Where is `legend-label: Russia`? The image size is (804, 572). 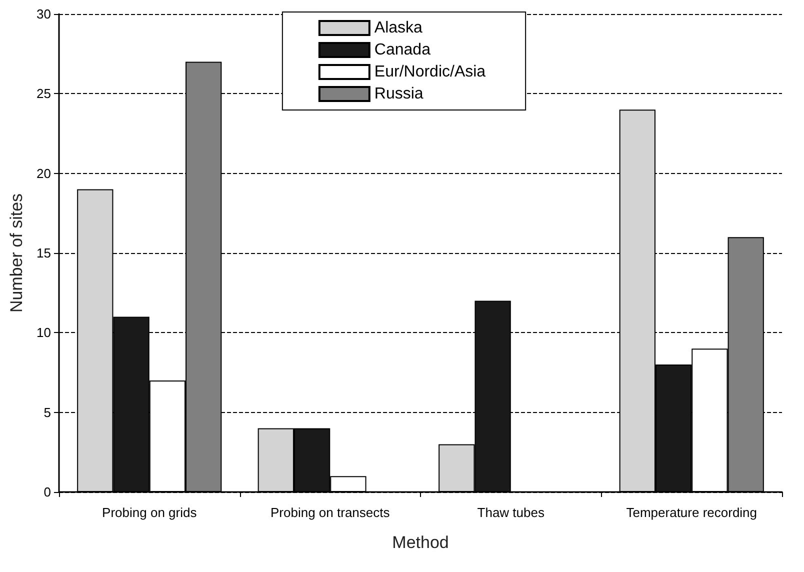 legend-label: Russia is located at coordinates (399, 94).